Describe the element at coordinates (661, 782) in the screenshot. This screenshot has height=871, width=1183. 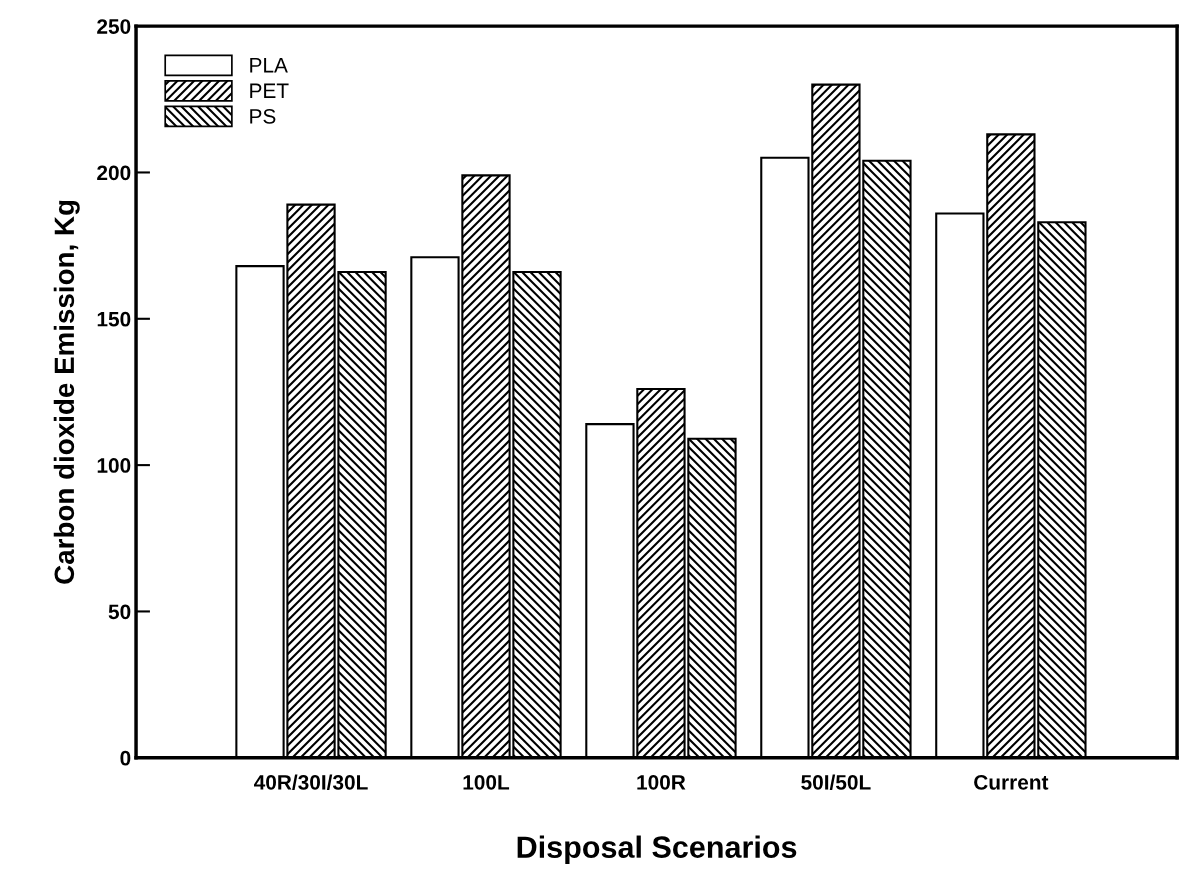
I see `x-tick-label: 100R` at that location.